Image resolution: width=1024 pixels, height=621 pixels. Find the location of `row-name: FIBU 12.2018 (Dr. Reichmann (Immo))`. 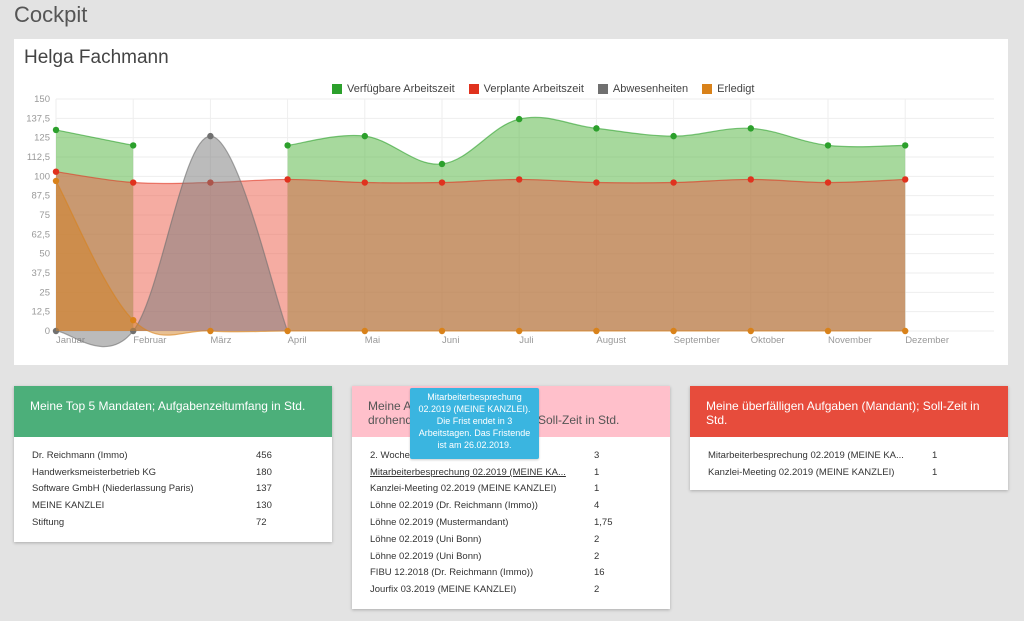

row-name: FIBU 12.2018 (Dr. Reichmann (Immo)) is located at coordinates (452, 573).